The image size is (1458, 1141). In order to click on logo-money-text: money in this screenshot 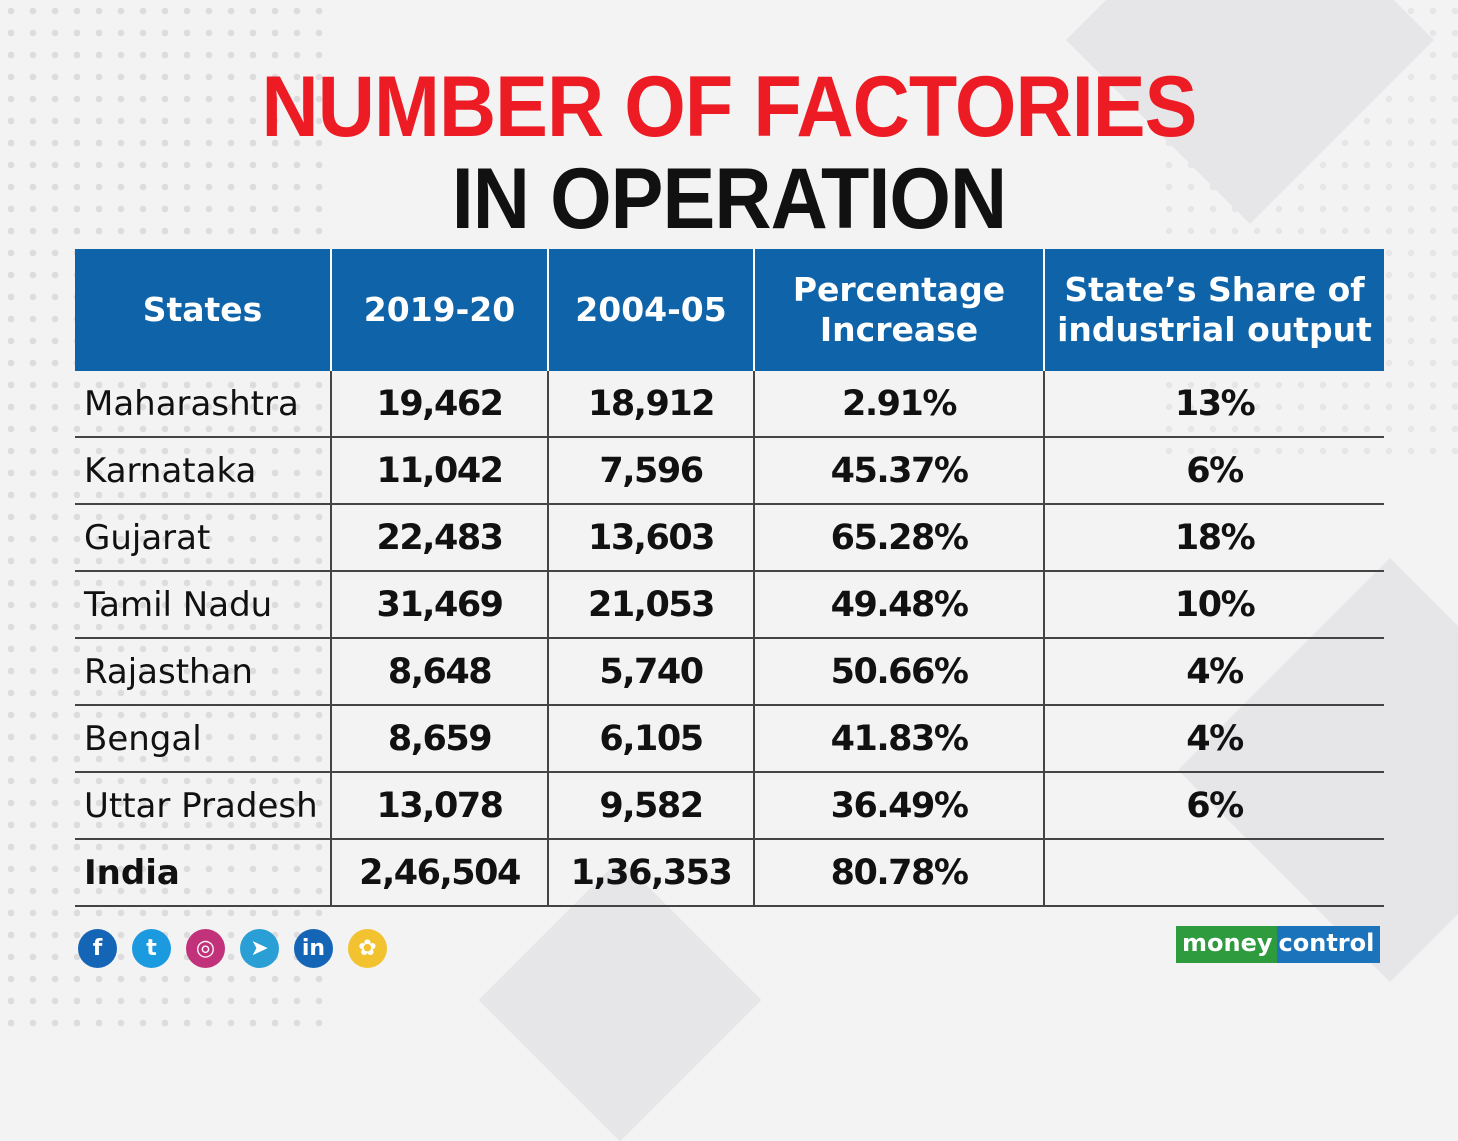, I will do `click(1226, 944)`.